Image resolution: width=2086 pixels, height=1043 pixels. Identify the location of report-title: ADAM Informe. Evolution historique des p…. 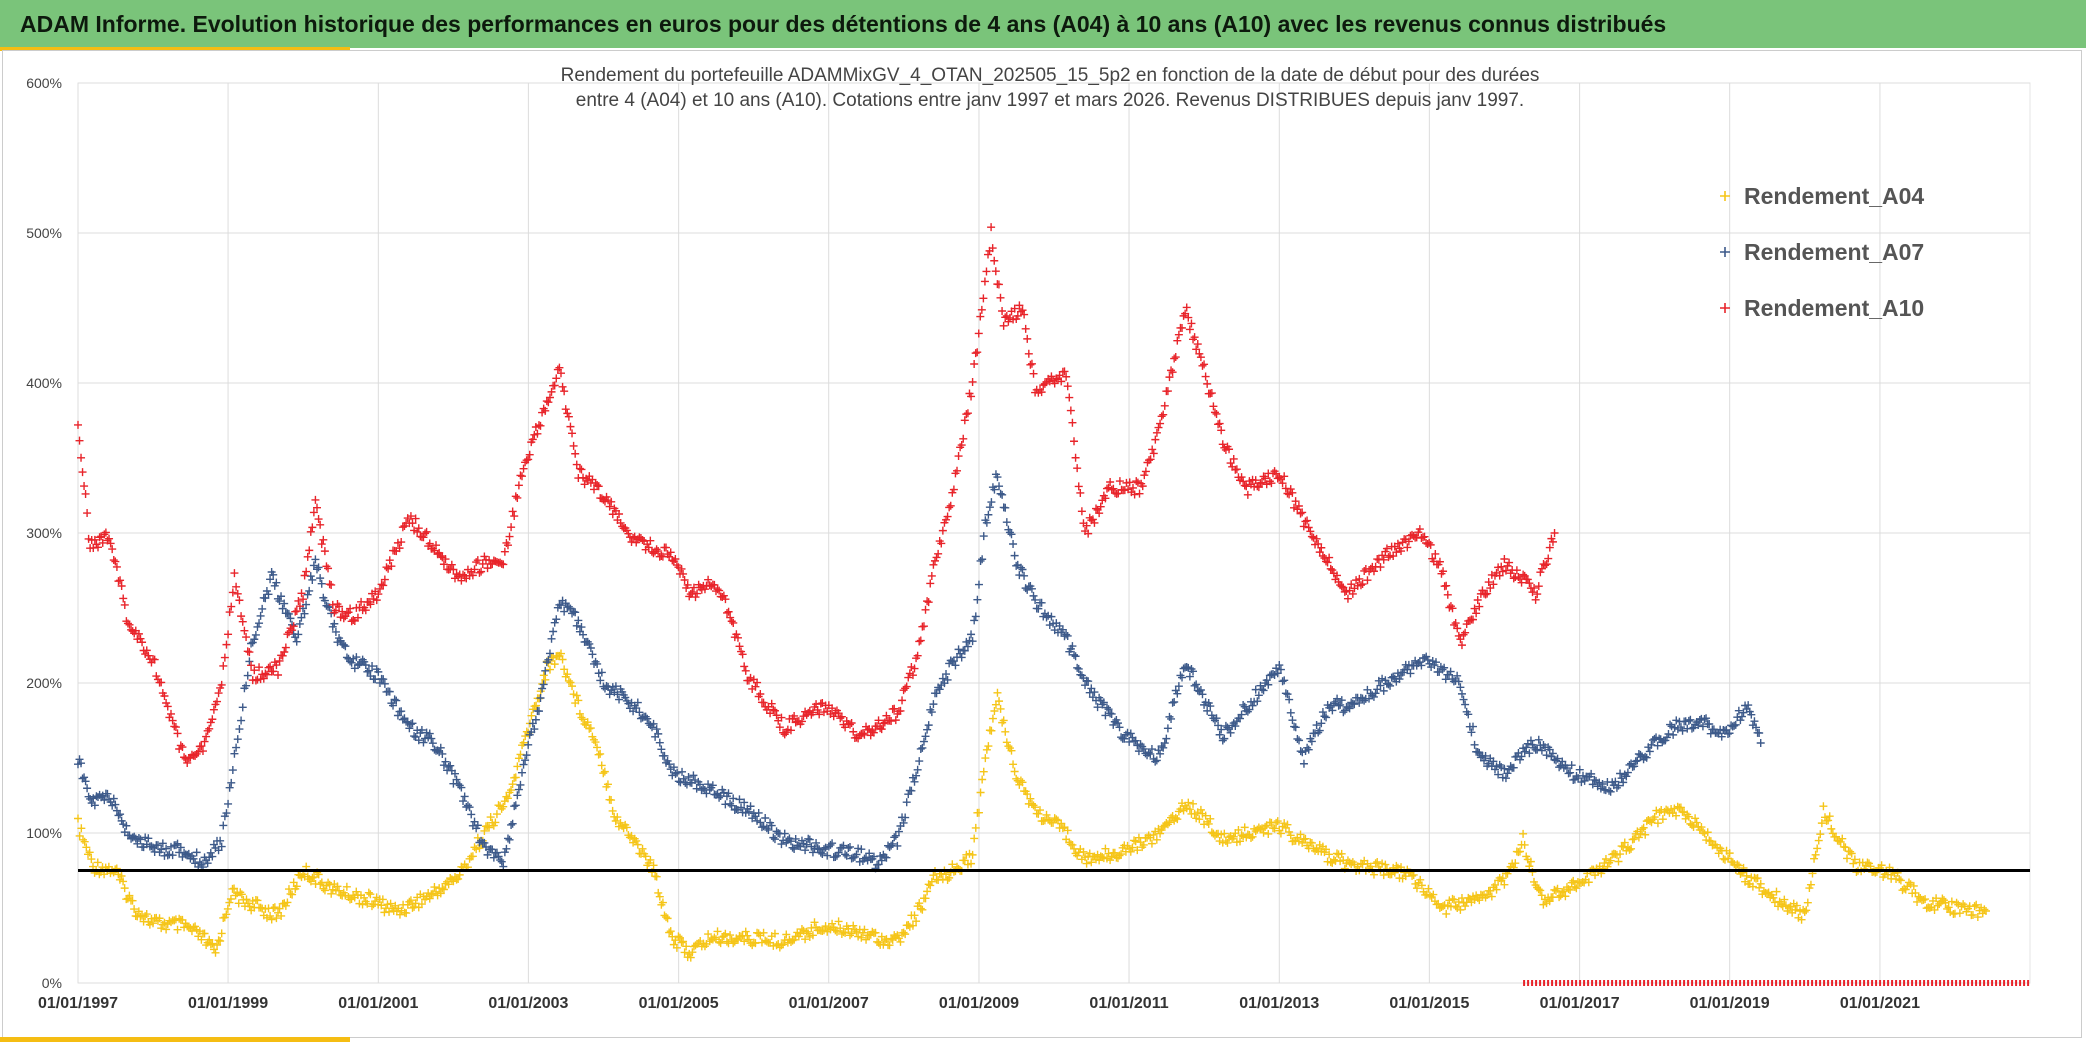
(843, 23).